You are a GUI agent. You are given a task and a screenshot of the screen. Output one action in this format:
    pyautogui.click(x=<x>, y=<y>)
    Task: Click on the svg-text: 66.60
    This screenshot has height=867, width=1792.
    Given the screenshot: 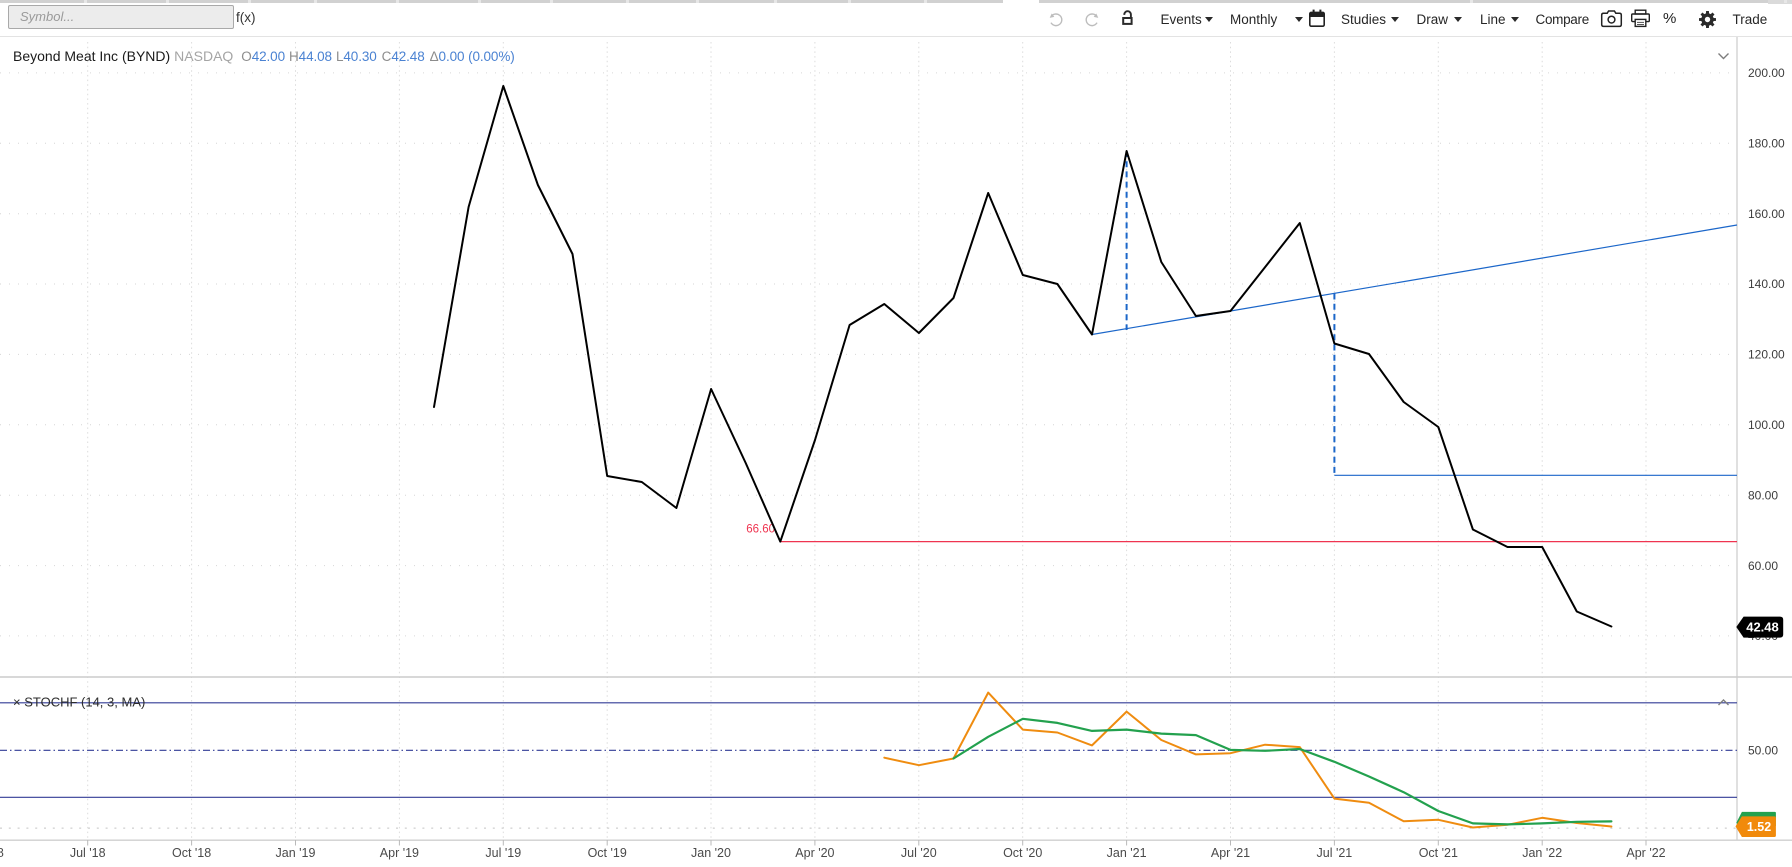 What is the action you would take?
    pyautogui.click(x=760, y=530)
    